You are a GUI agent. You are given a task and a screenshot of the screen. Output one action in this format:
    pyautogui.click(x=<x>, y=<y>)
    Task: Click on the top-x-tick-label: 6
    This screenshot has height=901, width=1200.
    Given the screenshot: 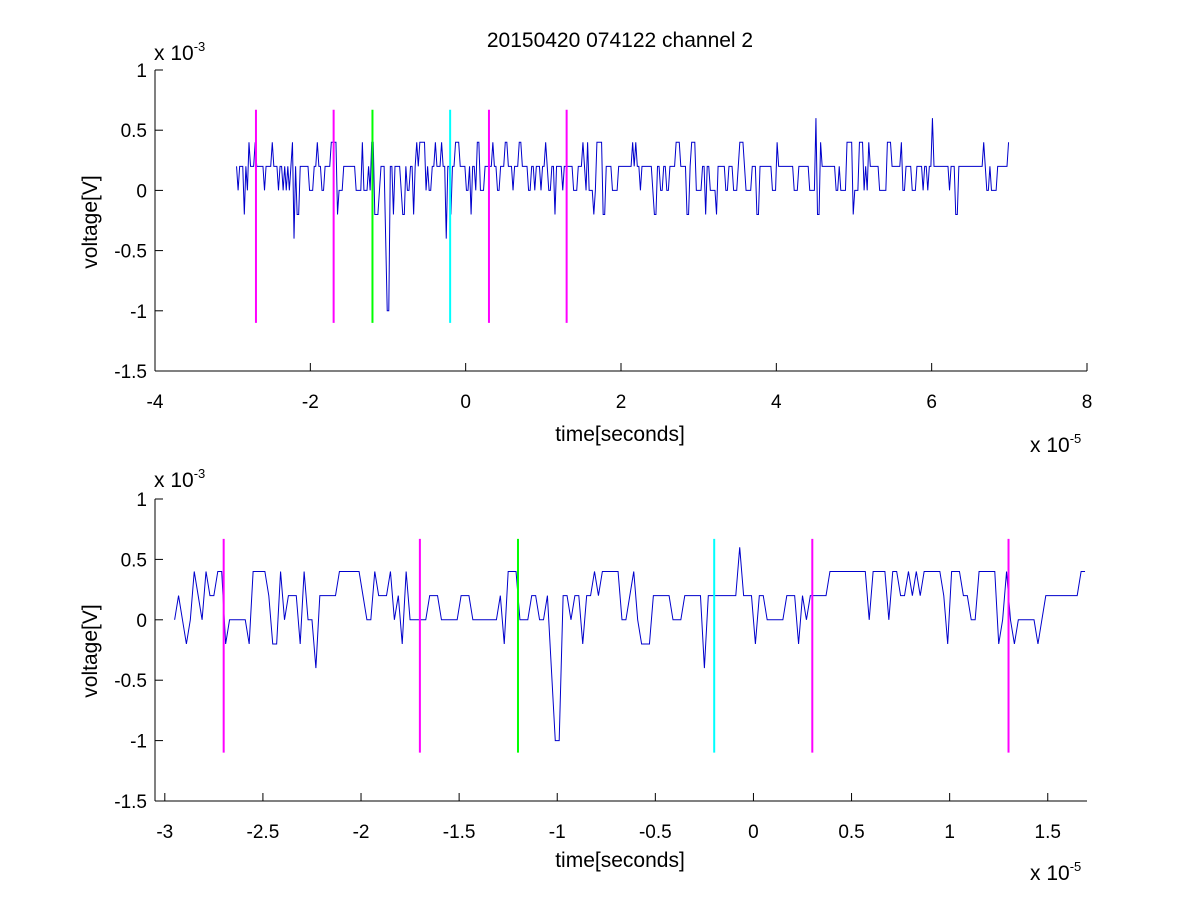 What is the action you would take?
    pyautogui.click(x=931, y=402)
    